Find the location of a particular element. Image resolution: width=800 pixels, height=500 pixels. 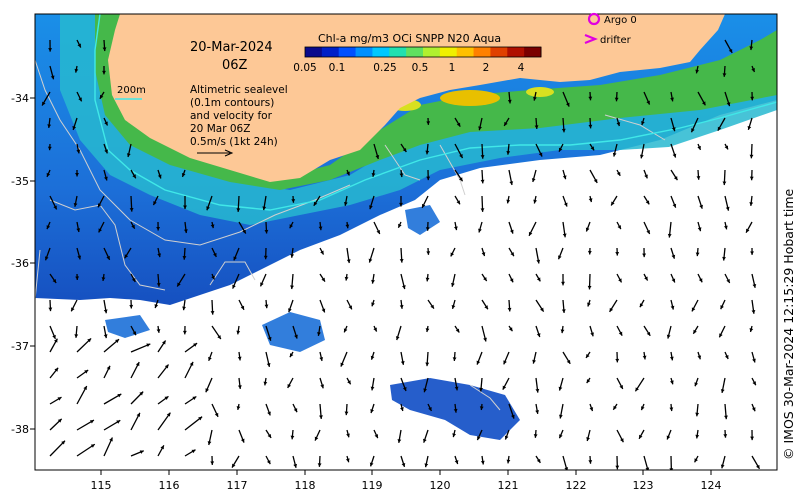

chl-patch is located at coordinates (422, 220).